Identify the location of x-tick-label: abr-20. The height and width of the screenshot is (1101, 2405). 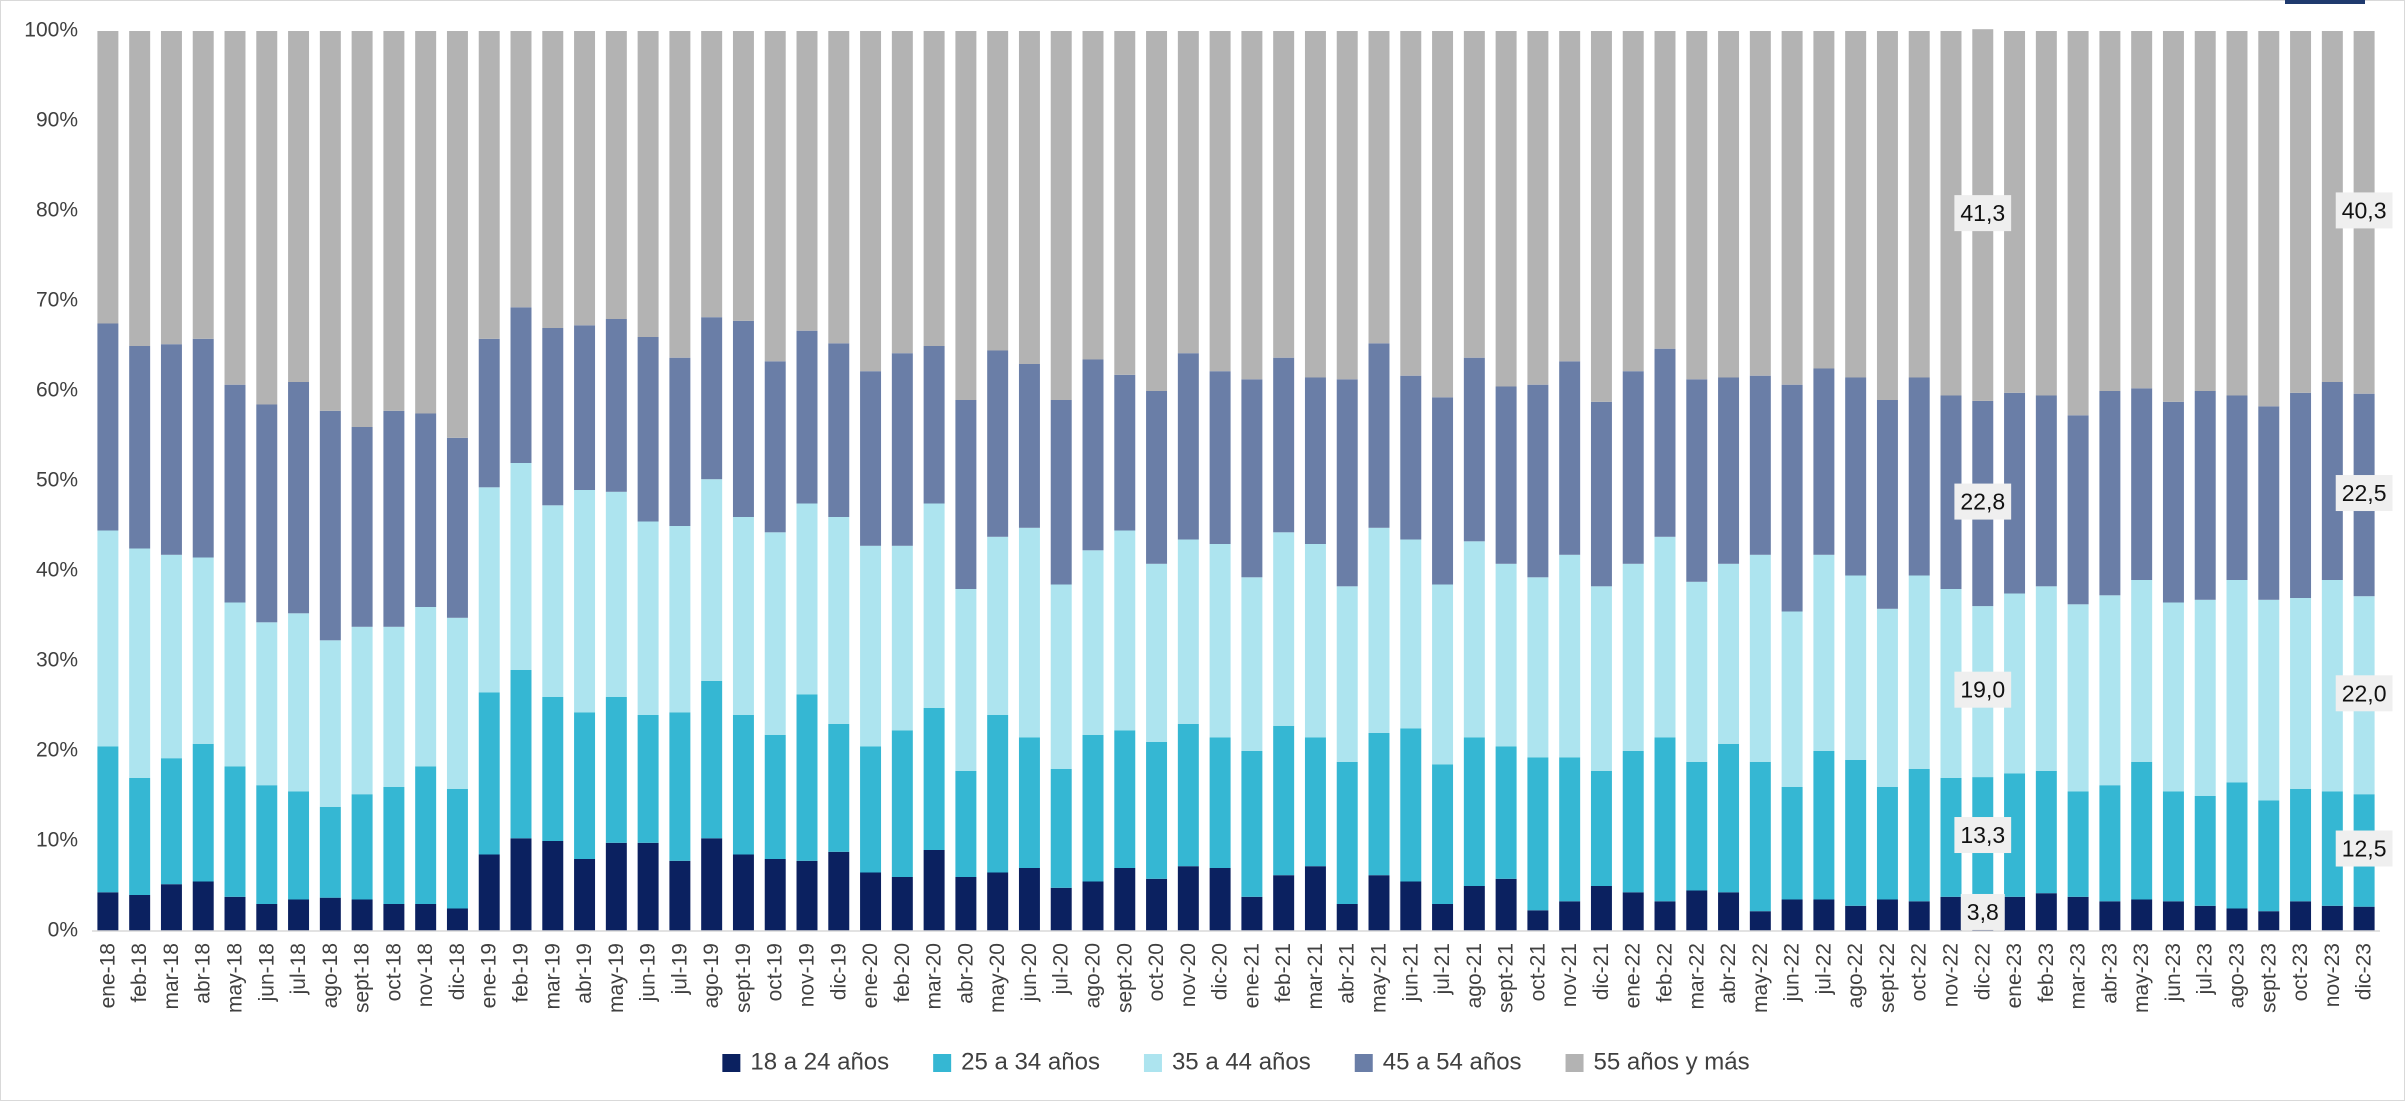
(965, 973).